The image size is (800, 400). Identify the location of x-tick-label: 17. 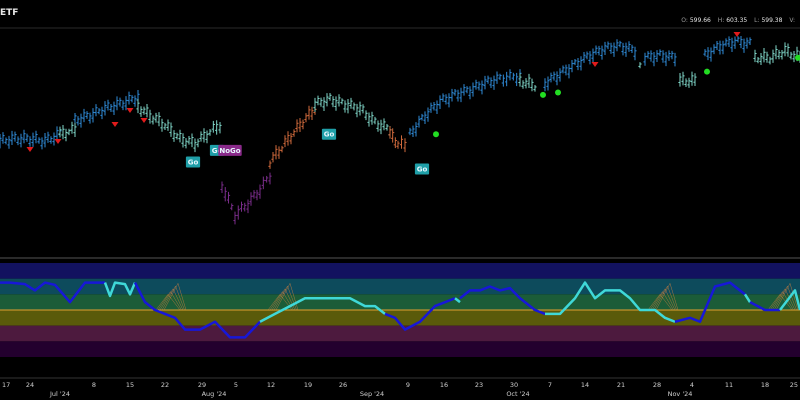
(6, 385).